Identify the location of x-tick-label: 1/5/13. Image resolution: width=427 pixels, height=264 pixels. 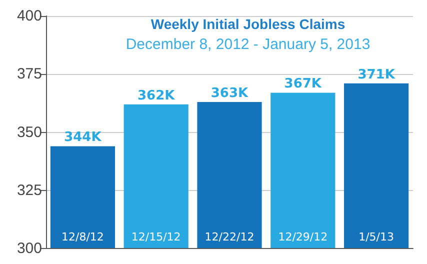
(376, 237).